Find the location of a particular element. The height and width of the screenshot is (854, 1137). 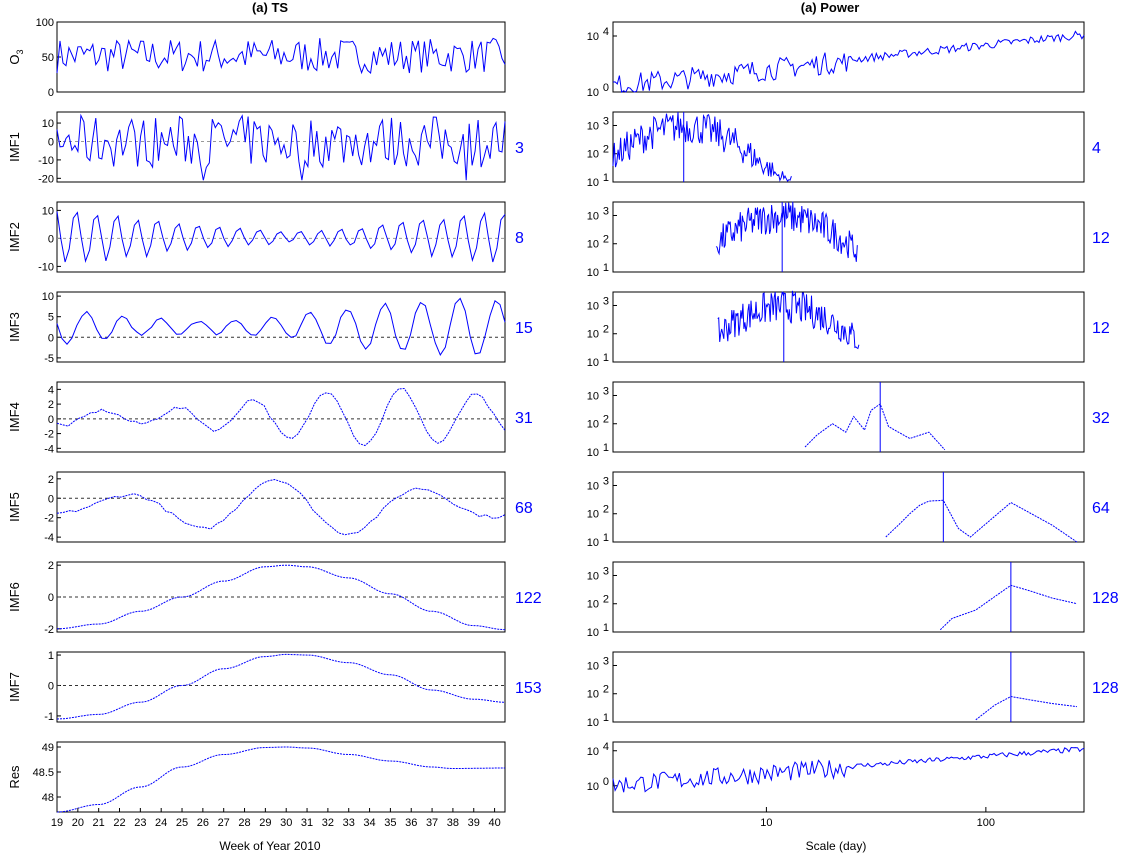

right-x-axis-label: Scale (day) is located at coordinates (836, 846).